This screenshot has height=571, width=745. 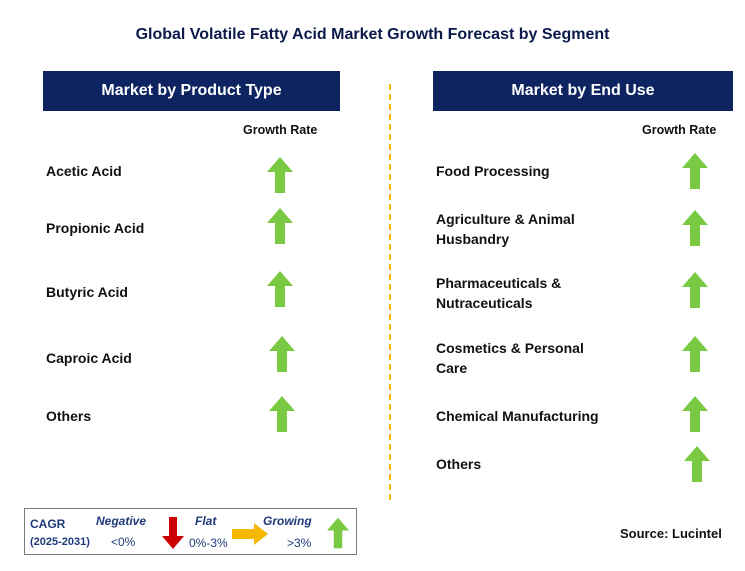 I want to click on end-use-item-label: Others, so click(x=459, y=464).